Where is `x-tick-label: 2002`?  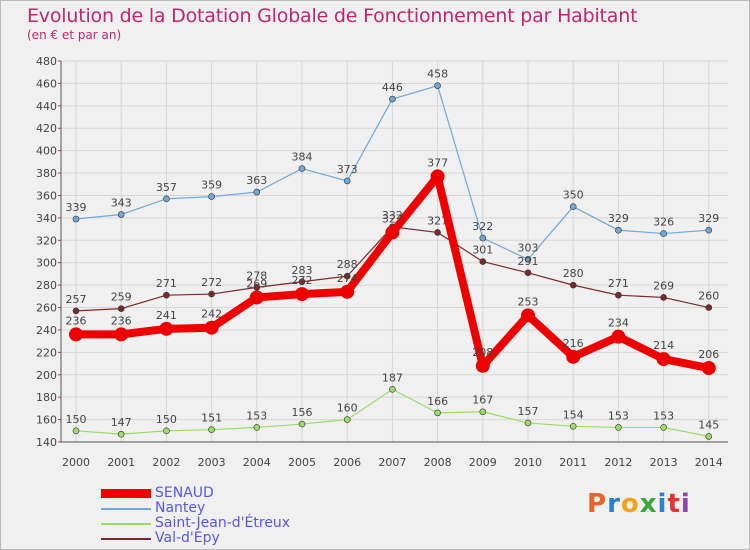
x-tick-label: 2002 is located at coordinates (166, 462).